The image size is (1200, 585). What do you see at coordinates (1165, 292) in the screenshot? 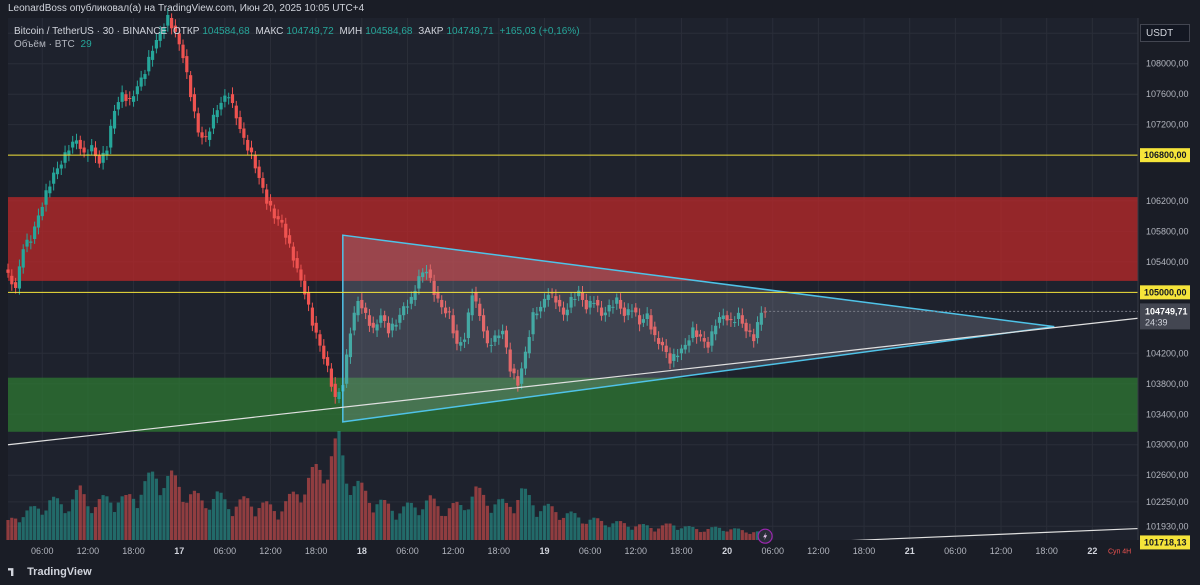
I see `level-price-badge-label: 105000,00` at bounding box center [1165, 292].